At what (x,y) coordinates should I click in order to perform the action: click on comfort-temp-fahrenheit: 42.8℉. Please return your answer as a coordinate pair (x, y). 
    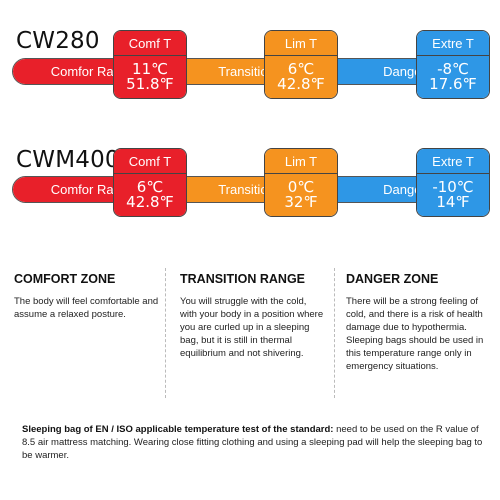
    Looking at the image, I should click on (150, 202).